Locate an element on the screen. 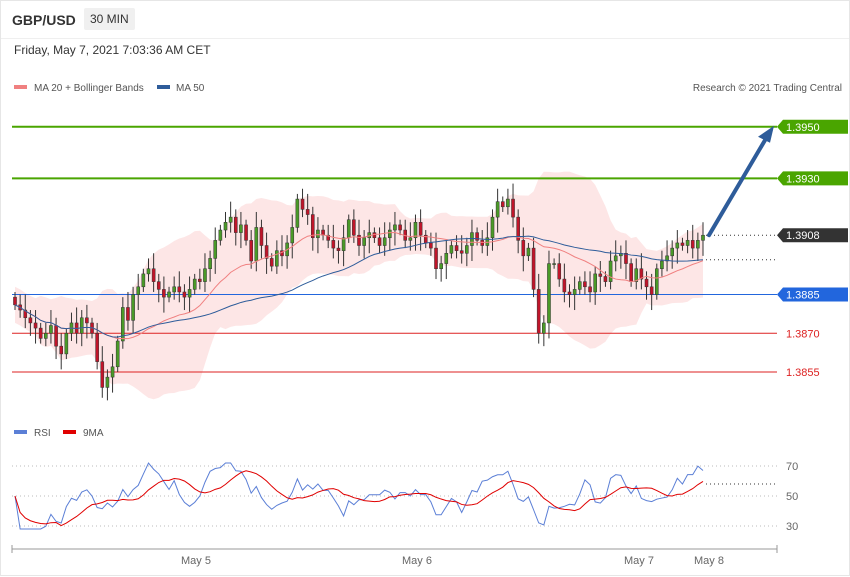 This screenshot has width=850, height=577. x-tick-May-8: May 8 is located at coordinates (709, 561).